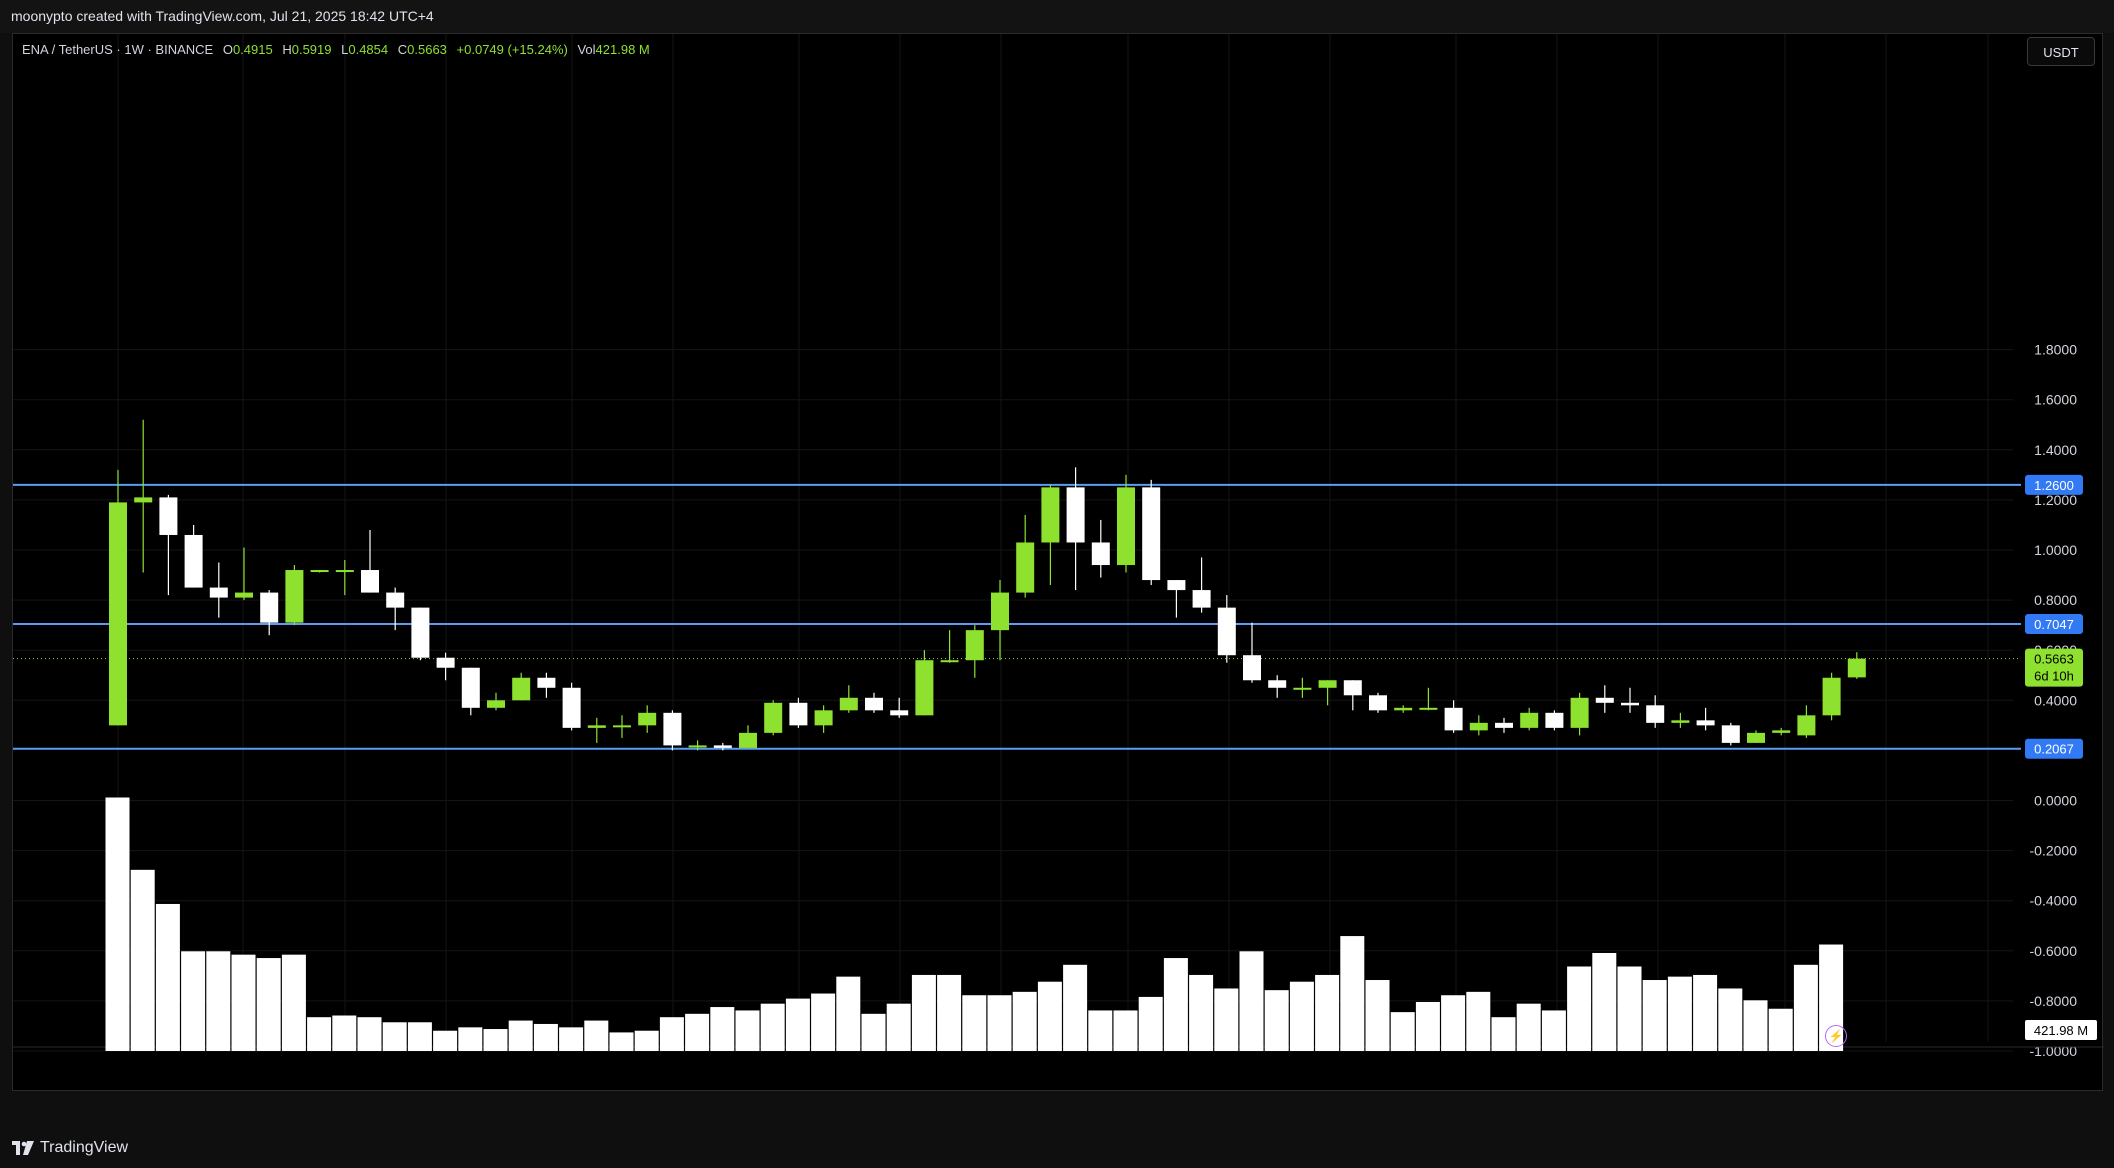 This screenshot has height=1168, width=2114. What do you see at coordinates (345, 49) in the screenshot?
I see `legend-low-label: L` at bounding box center [345, 49].